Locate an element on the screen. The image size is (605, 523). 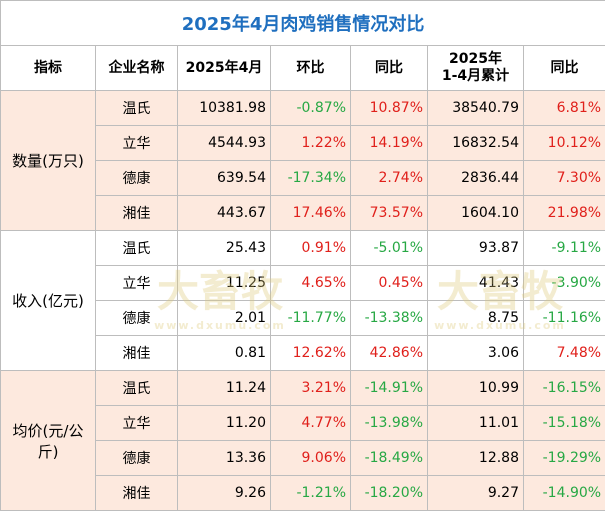
cell-value: 9.26 is located at coordinates (224, 493).